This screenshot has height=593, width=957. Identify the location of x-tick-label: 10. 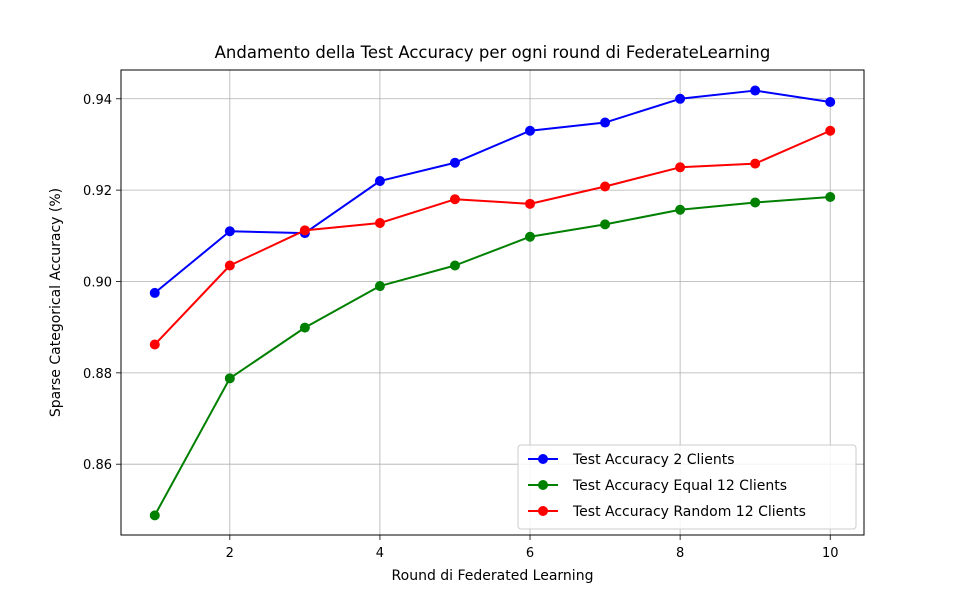
(830, 553).